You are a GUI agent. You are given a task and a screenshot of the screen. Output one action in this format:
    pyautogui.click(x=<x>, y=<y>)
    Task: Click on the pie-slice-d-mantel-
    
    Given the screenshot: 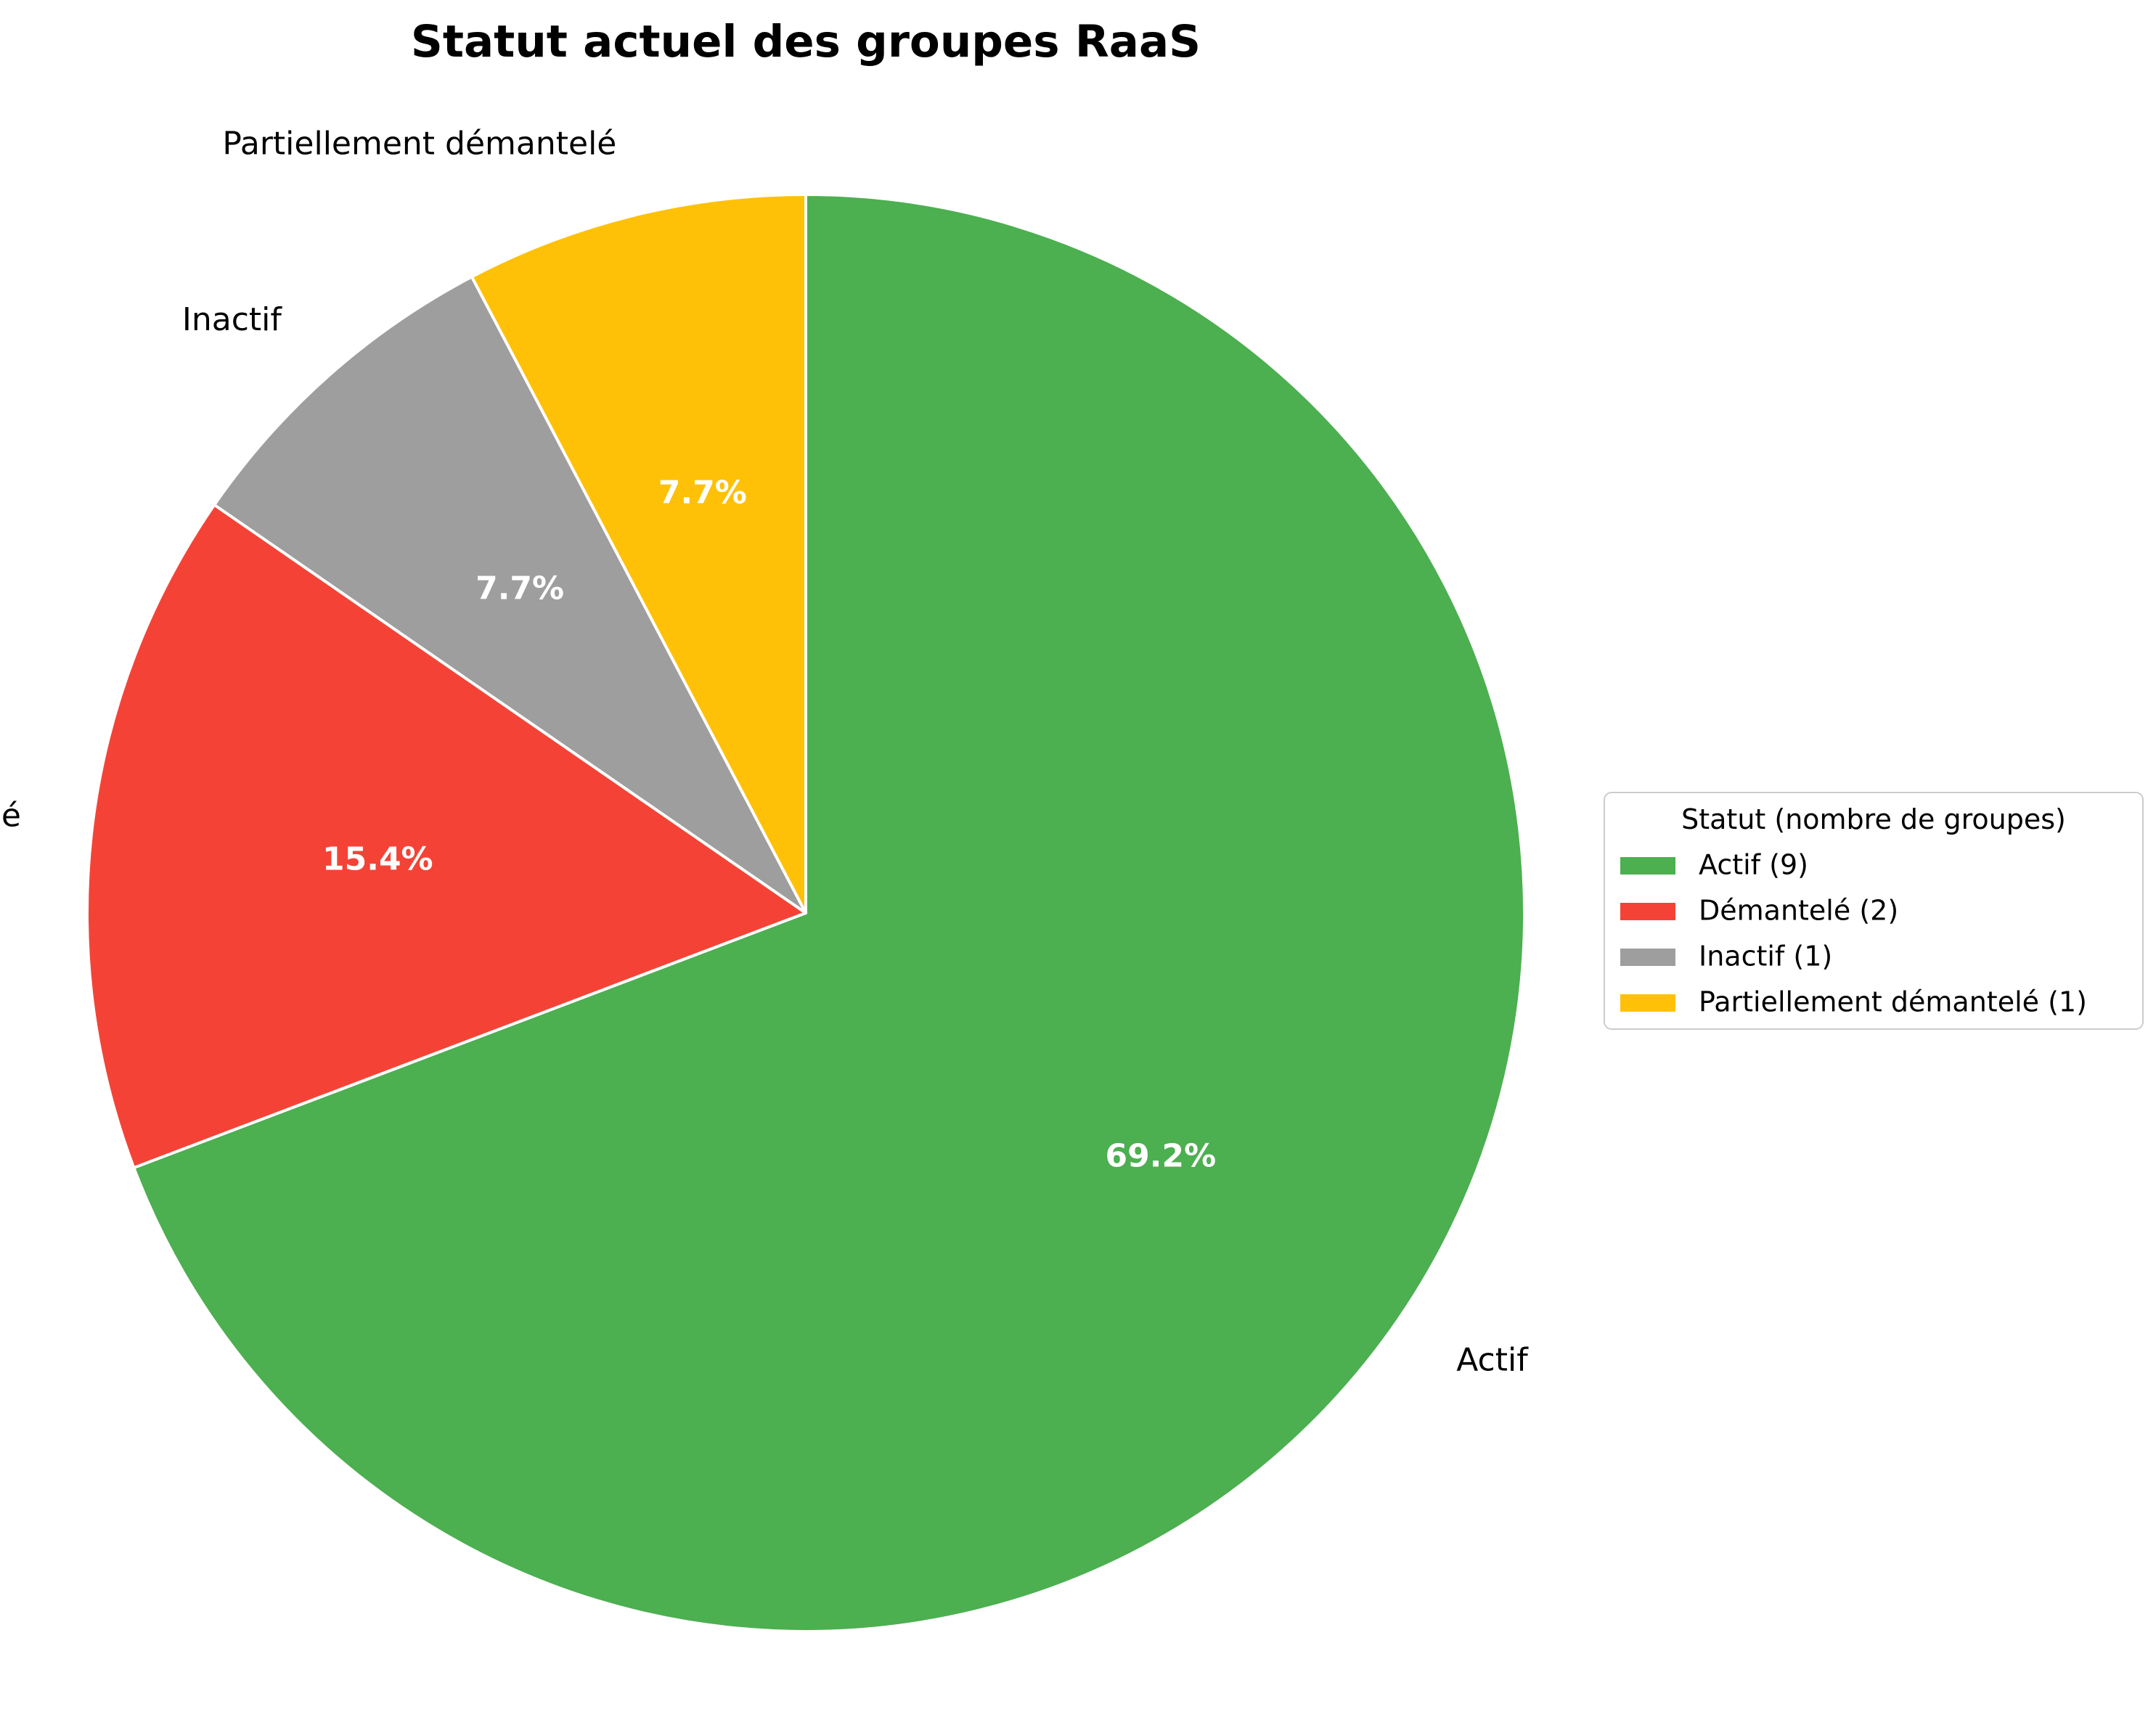 What is the action you would take?
    pyautogui.click(x=447, y=837)
    